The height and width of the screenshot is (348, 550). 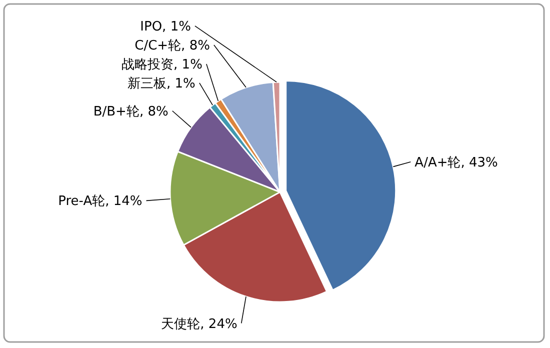 I want to click on slice-label: C/C+轮, 8%, so click(x=172, y=46).